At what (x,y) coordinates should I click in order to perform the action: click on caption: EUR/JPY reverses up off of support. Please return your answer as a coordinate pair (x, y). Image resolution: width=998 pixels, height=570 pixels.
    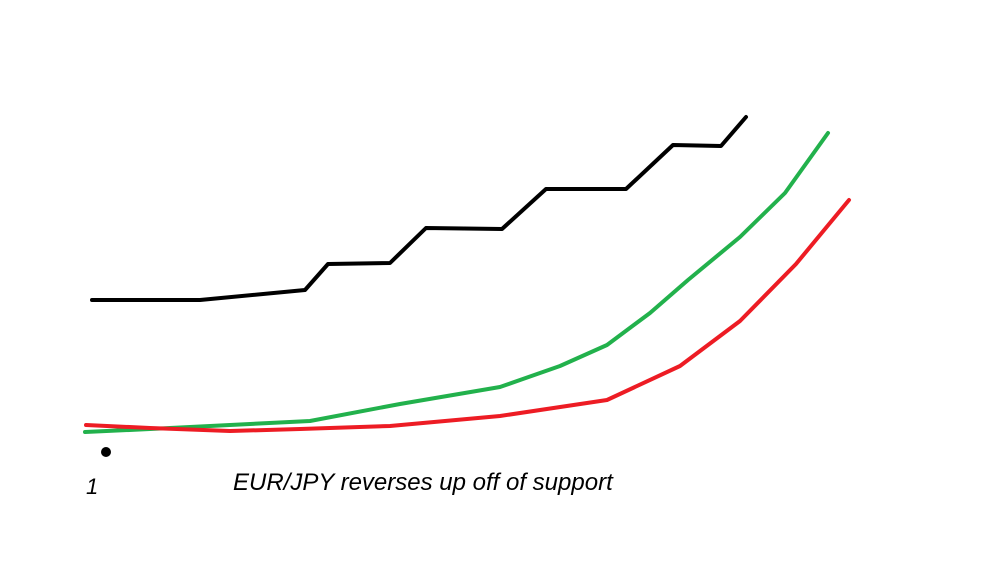
    Looking at the image, I should click on (423, 482).